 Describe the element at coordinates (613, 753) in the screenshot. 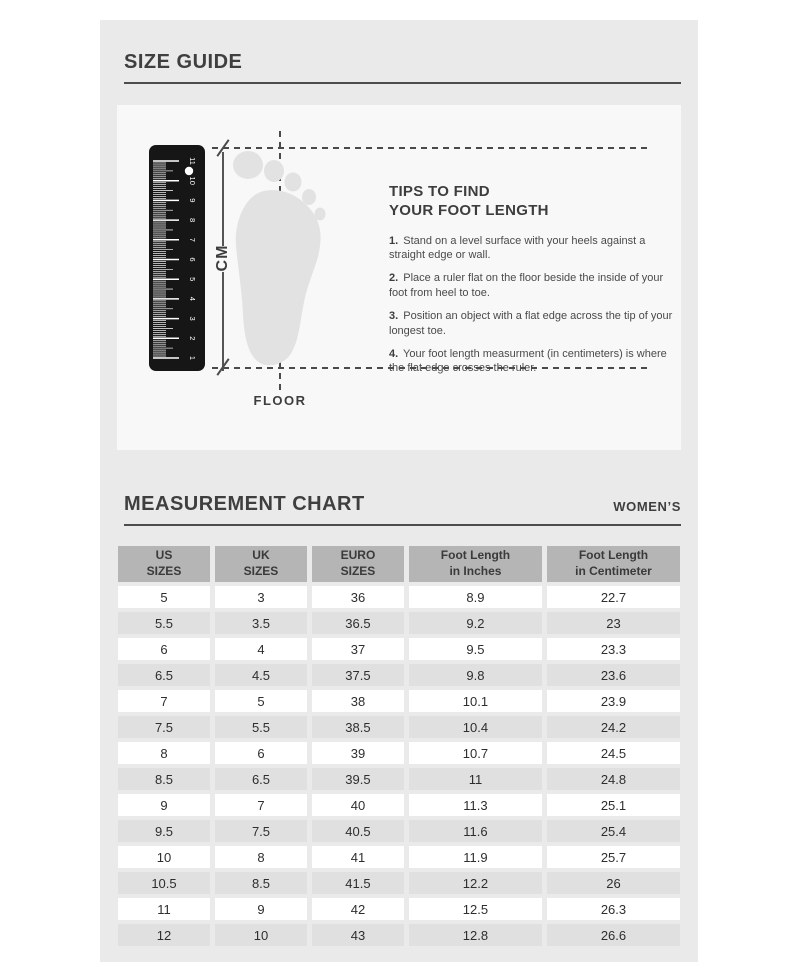

I see `table-cell: 24.5` at that location.